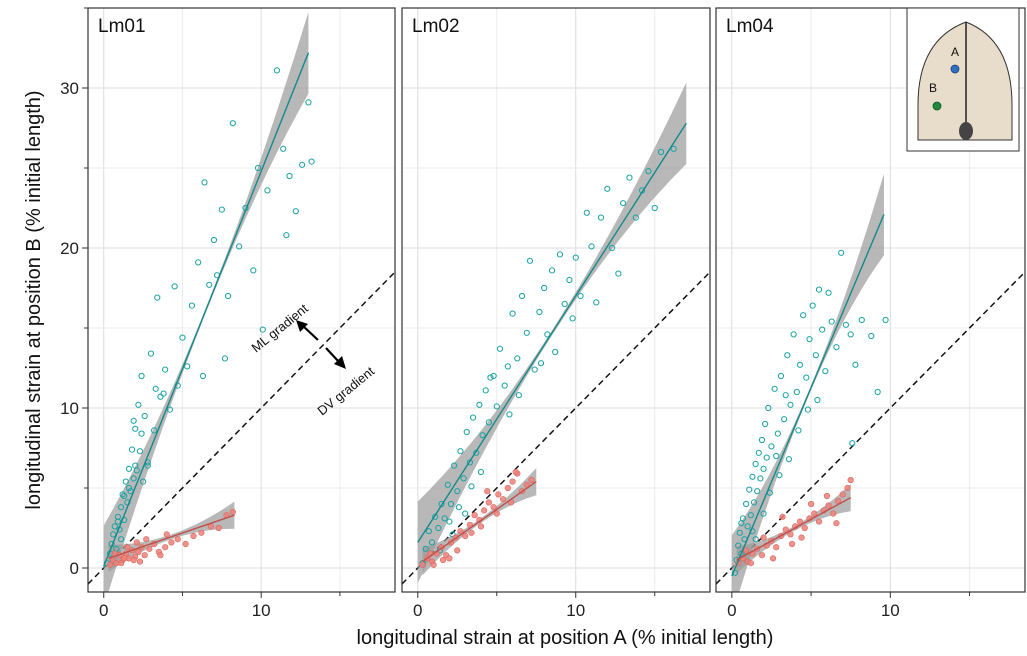  Describe the element at coordinates (302, 326) in the screenshot. I see `ml-arrowhead` at that location.